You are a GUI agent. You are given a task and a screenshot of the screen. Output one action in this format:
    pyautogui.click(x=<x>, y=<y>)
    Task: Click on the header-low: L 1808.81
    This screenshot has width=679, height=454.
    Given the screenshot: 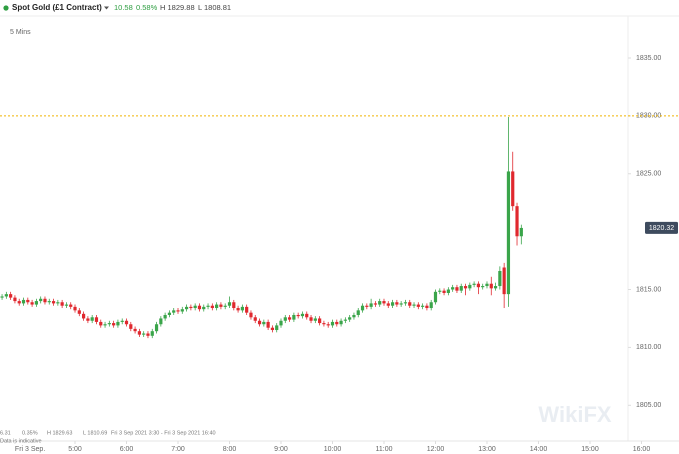 What is the action you would take?
    pyautogui.click(x=214, y=7)
    